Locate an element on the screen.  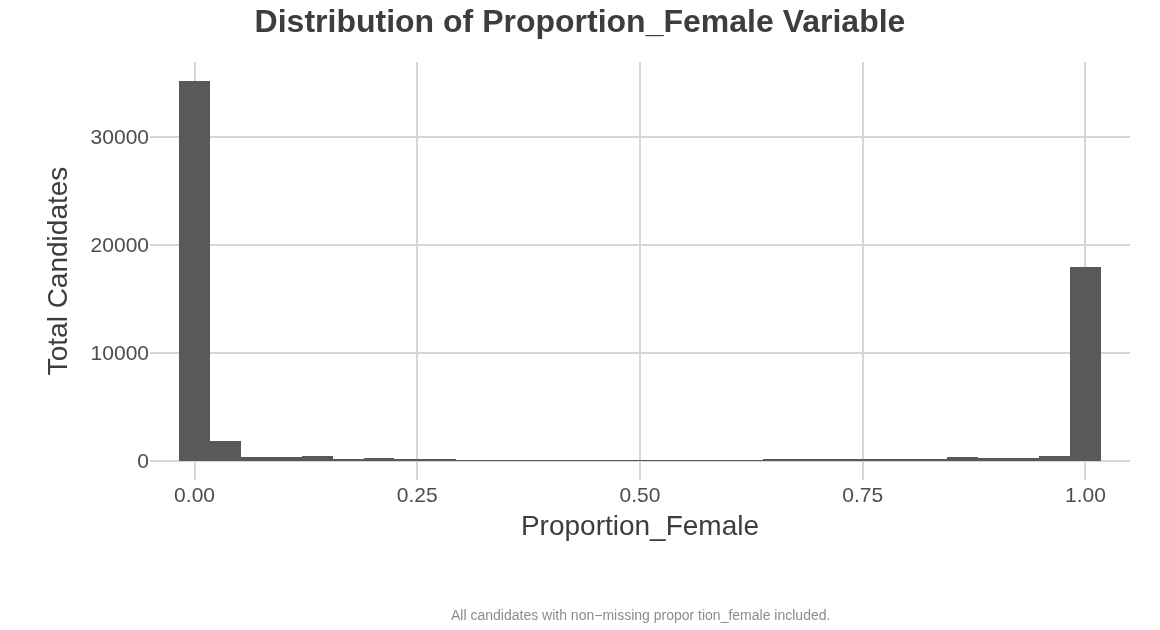
y-tick-label: 0 is located at coordinates (143, 460).